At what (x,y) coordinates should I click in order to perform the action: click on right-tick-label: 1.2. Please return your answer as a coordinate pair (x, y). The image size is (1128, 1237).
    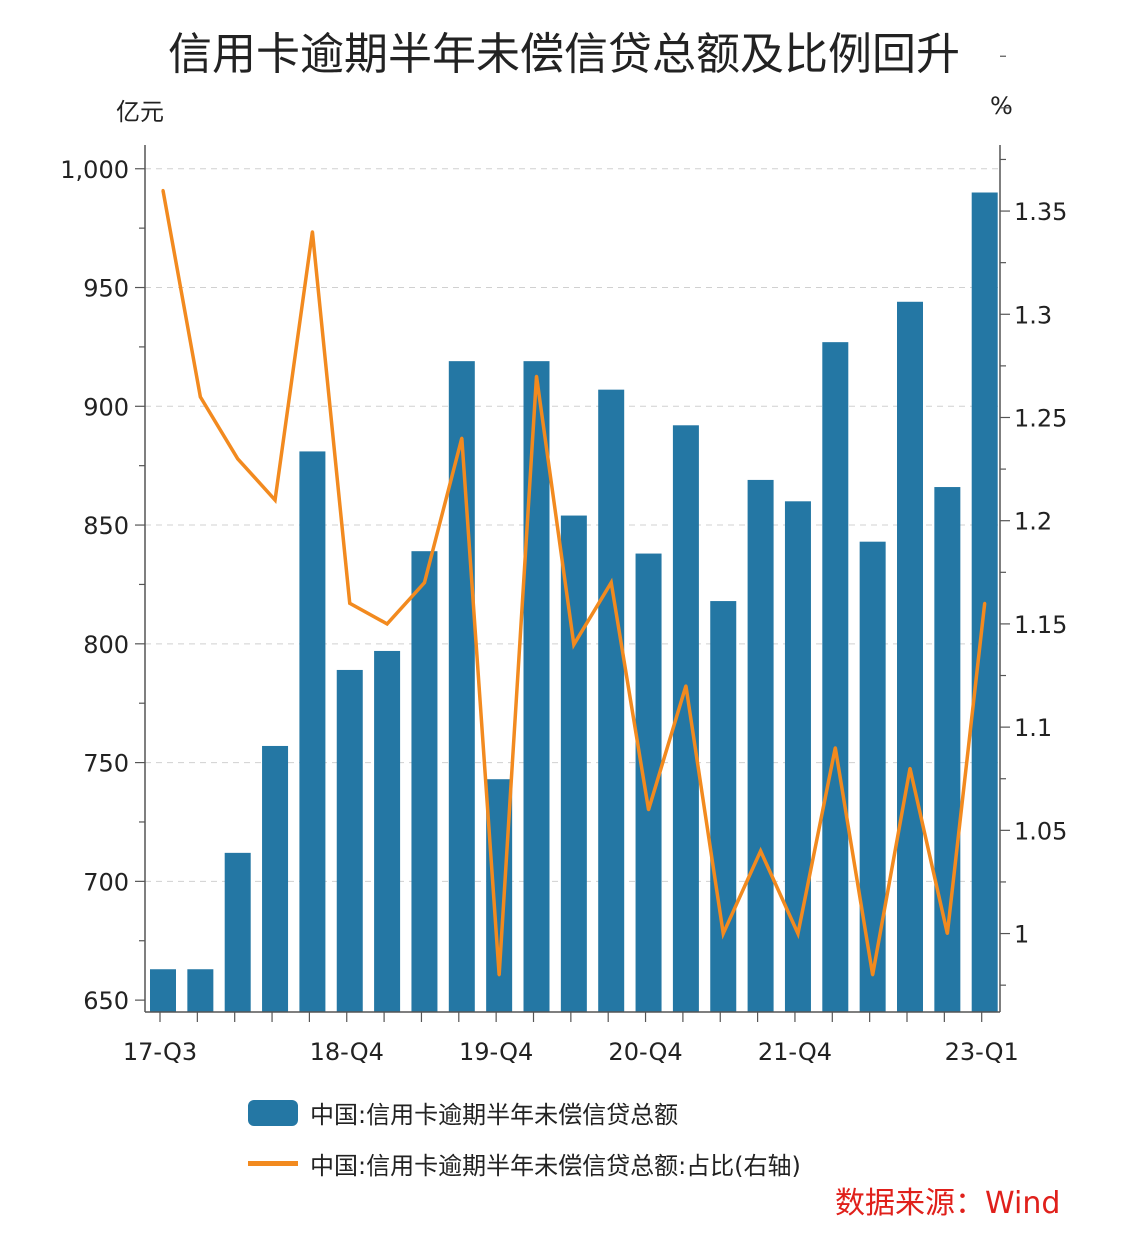
    Looking at the image, I should click on (1033, 522).